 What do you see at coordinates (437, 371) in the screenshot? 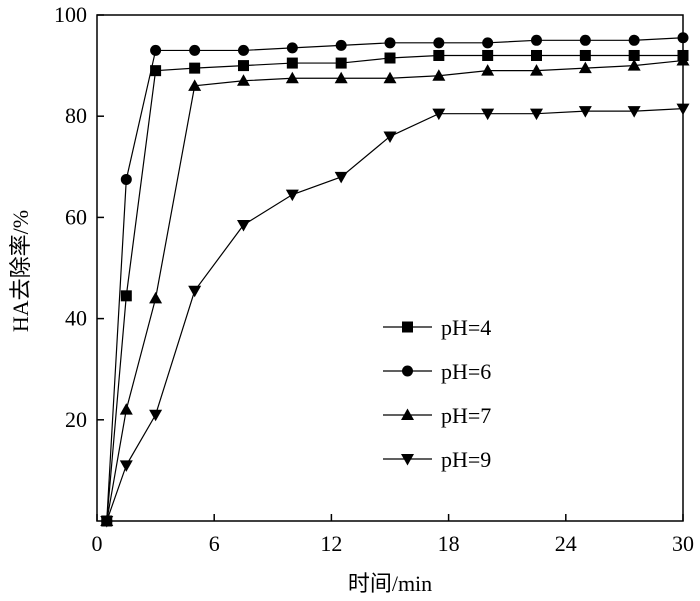
I see `legend-item: pH=6` at bounding box center [437, 371].